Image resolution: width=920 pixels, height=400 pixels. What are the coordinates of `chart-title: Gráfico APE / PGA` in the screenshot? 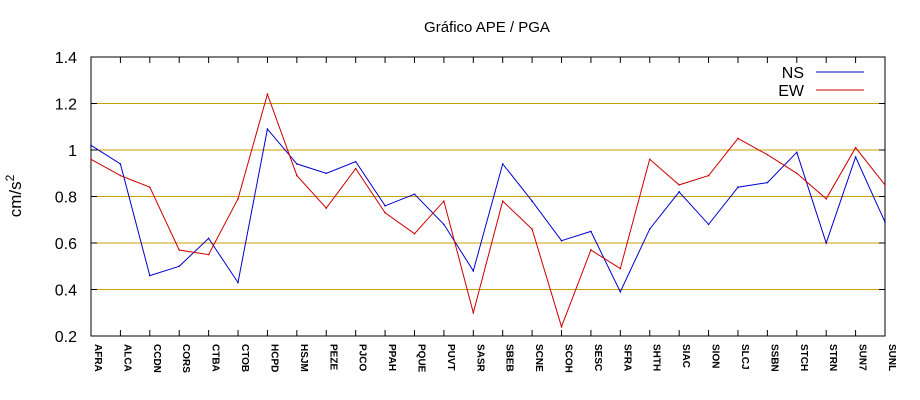 It's located at (487, 27).